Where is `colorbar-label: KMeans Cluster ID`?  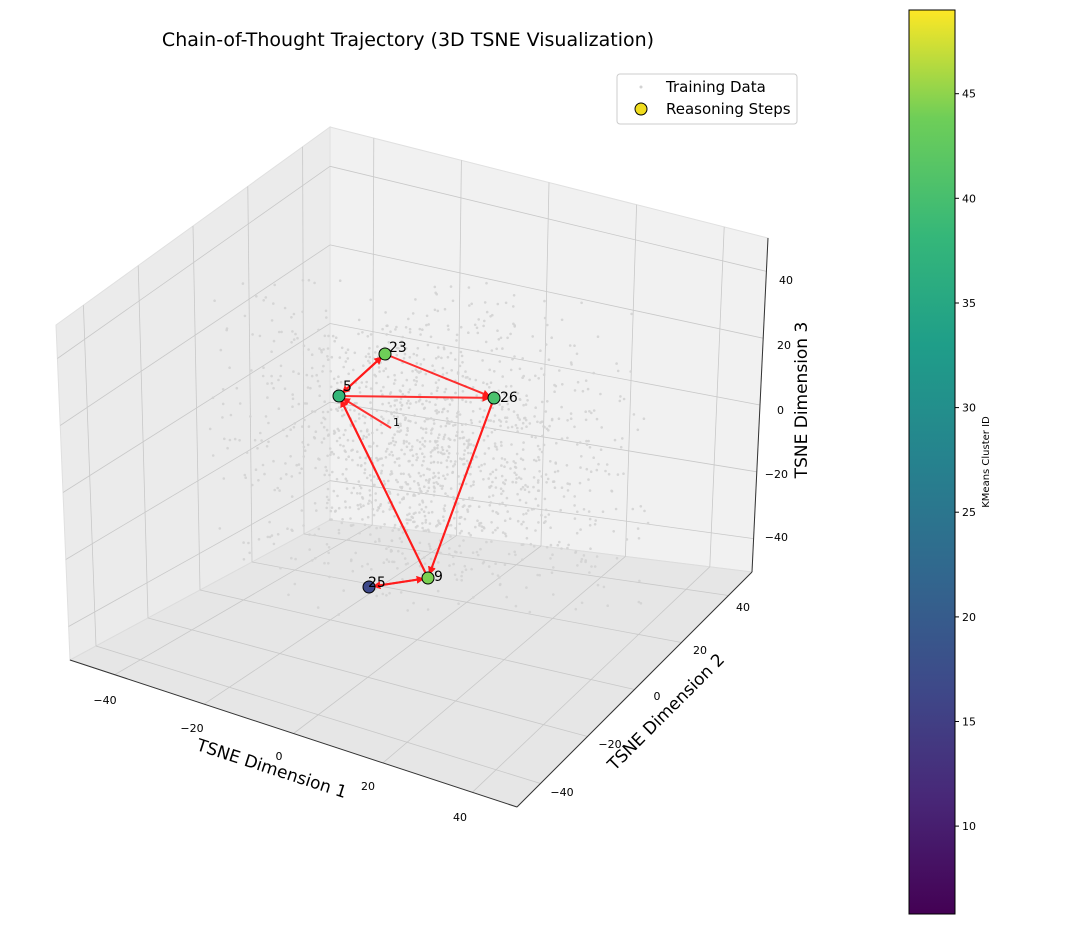 colorbar-label: KMeans Cluster ID is located at coordinates (986, 462).